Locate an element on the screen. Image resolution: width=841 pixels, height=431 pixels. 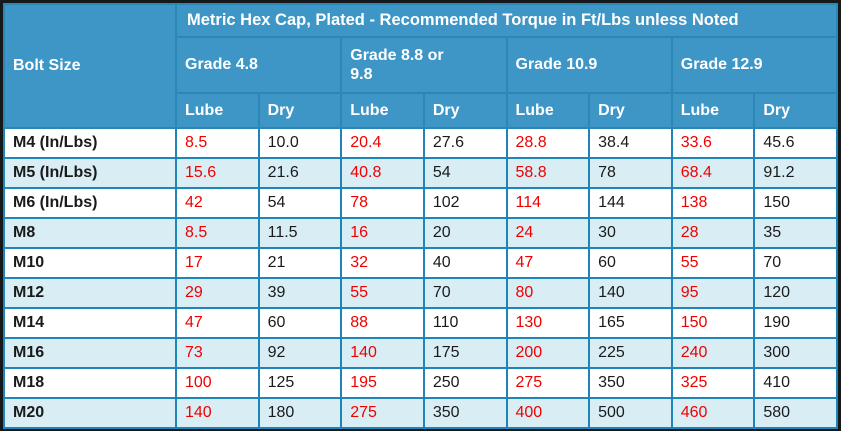
bolt-size-cell: M5 (In/Lbs) is located at coordinates (90, 173).